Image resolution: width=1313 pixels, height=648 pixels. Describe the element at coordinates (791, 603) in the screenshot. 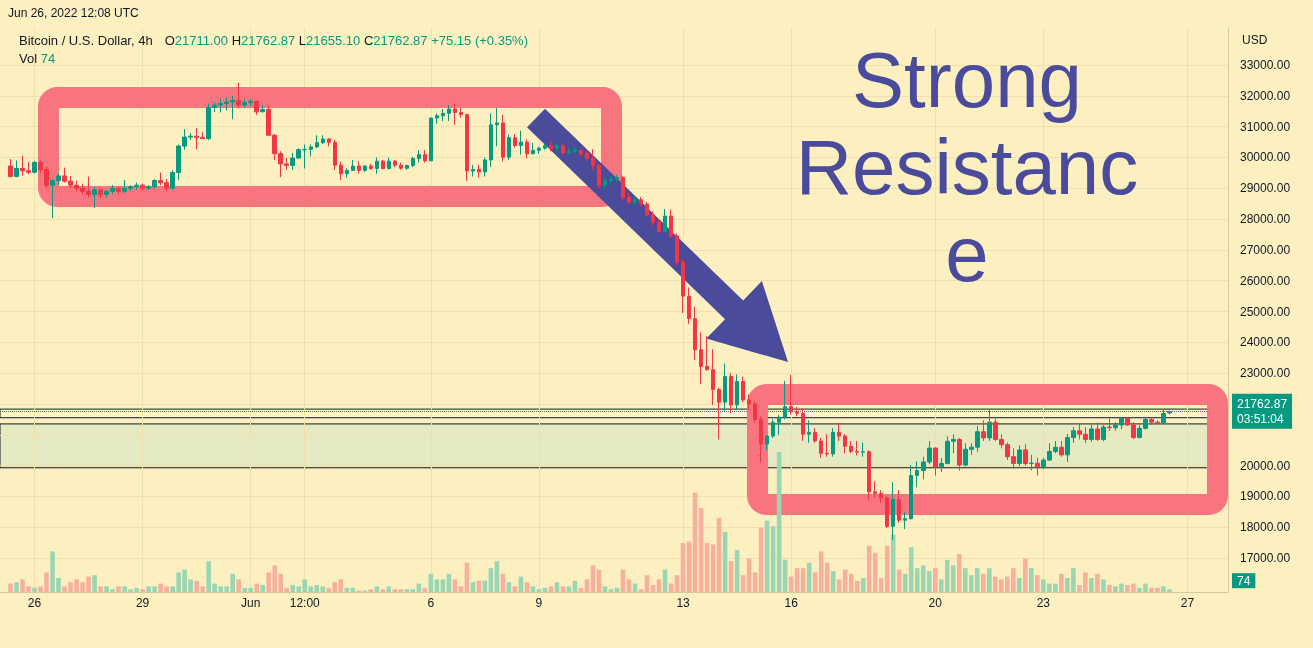

I see `x-tick-label: 16` at that location.